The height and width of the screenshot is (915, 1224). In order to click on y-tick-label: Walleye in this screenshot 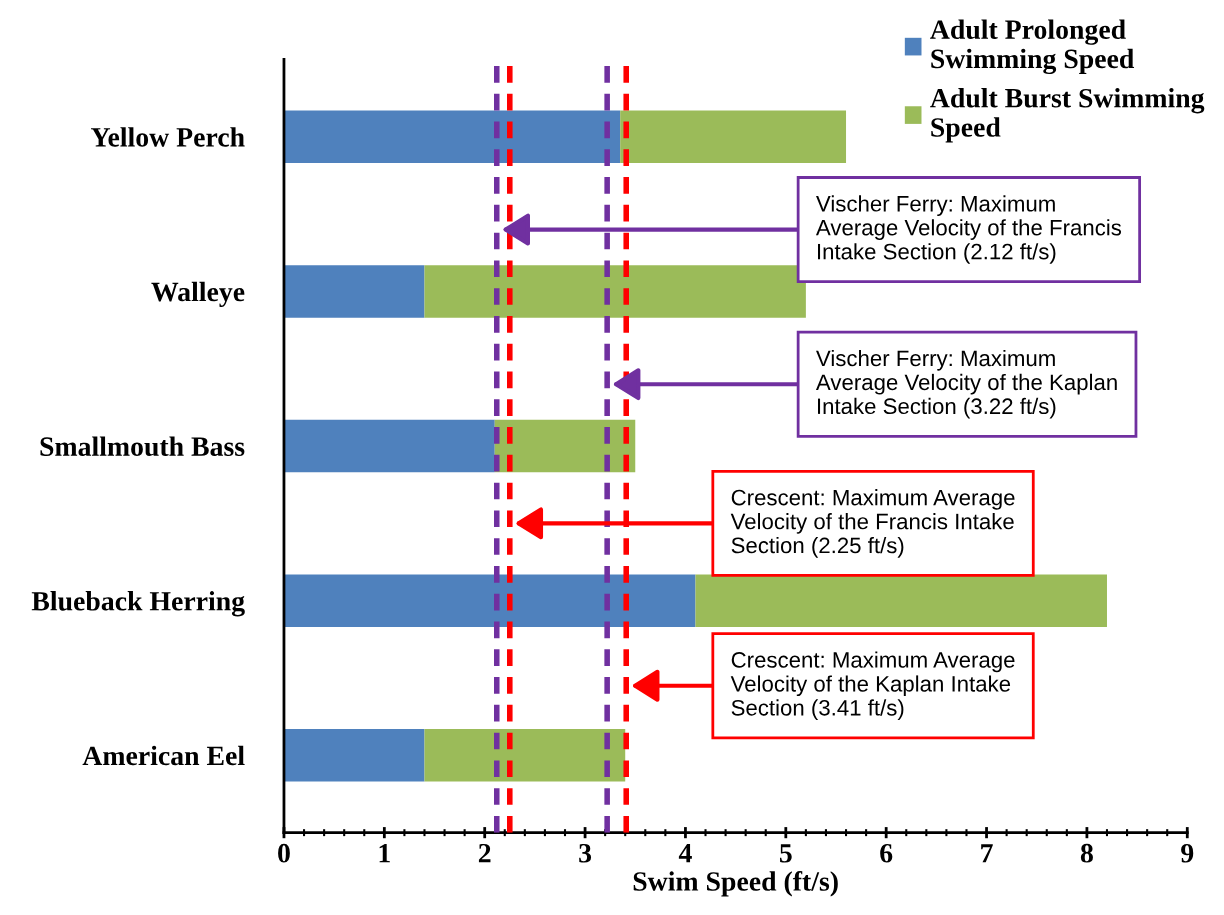, I will do `click(198, 294)`.